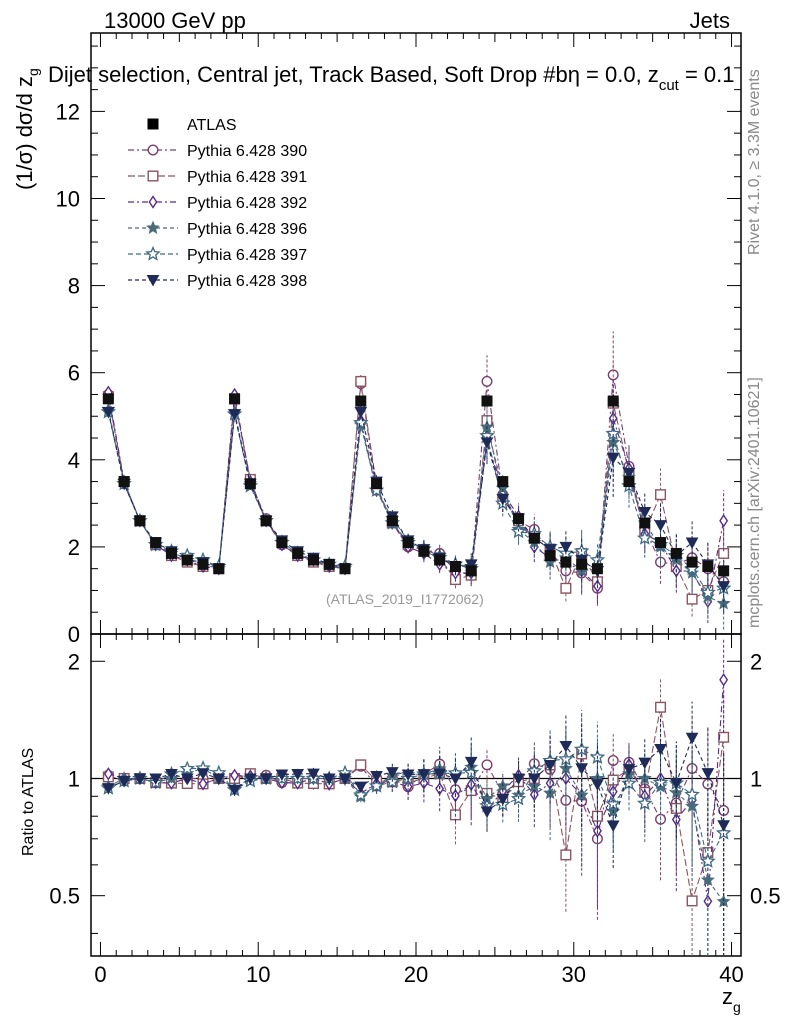 This screenshot has width=786, height=1024. I want to click on x-axis-label-main: z, so click(727, 996).